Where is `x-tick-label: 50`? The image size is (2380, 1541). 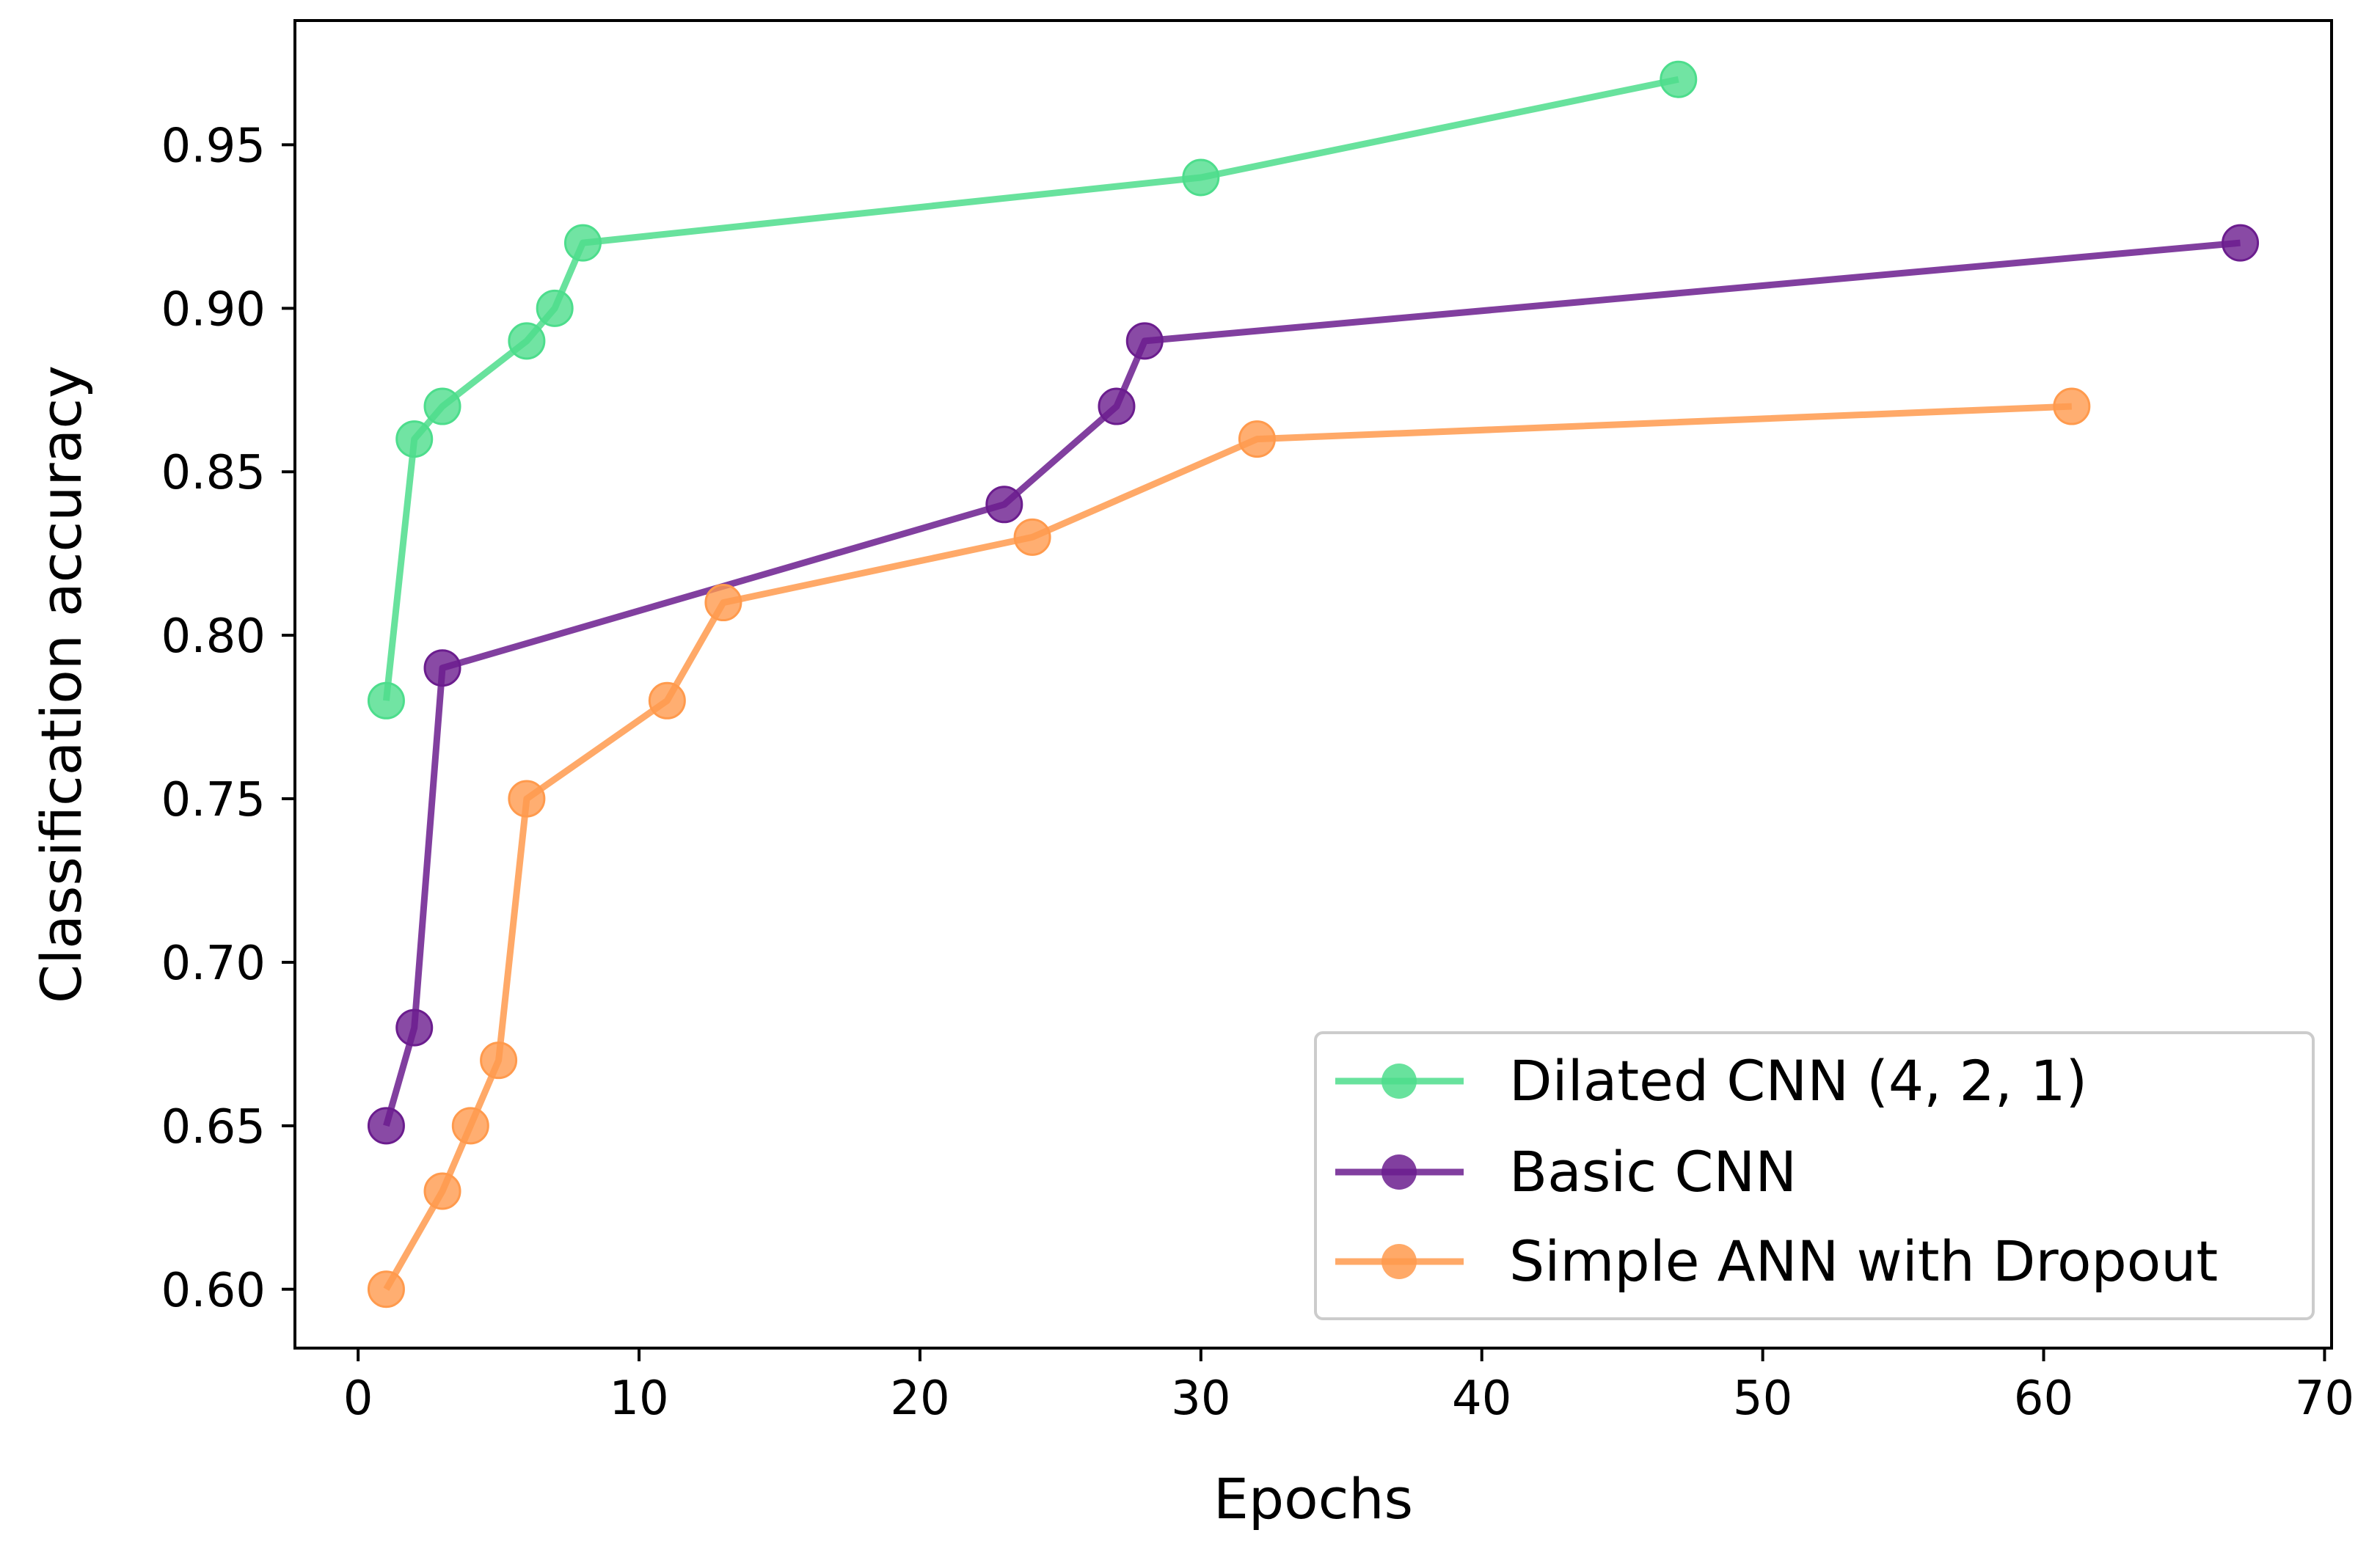
x-tick-label: 50 is located at coordinates (1762, 1399).